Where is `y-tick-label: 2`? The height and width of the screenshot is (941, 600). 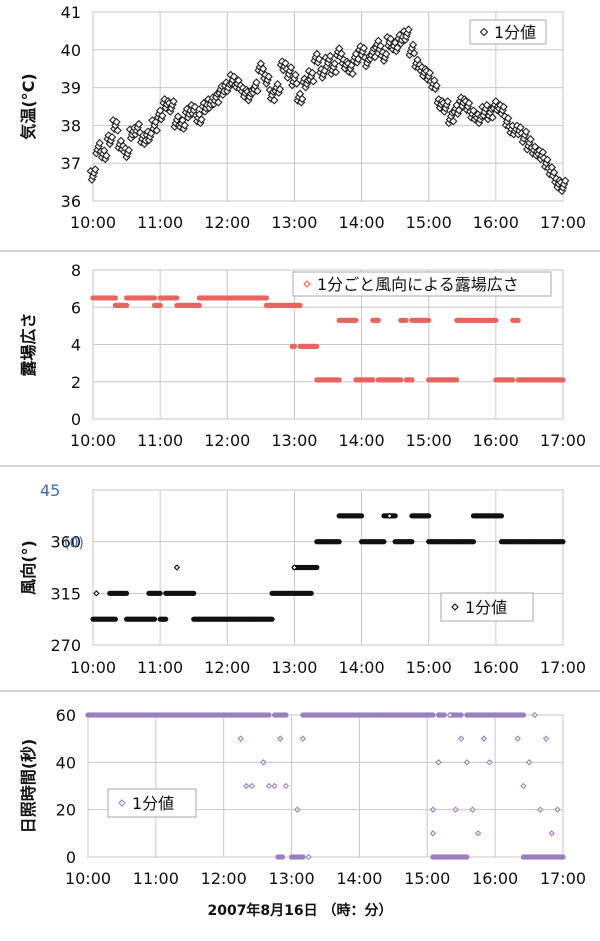 y-tick-label: 2 is located at coordinates (76, 382).